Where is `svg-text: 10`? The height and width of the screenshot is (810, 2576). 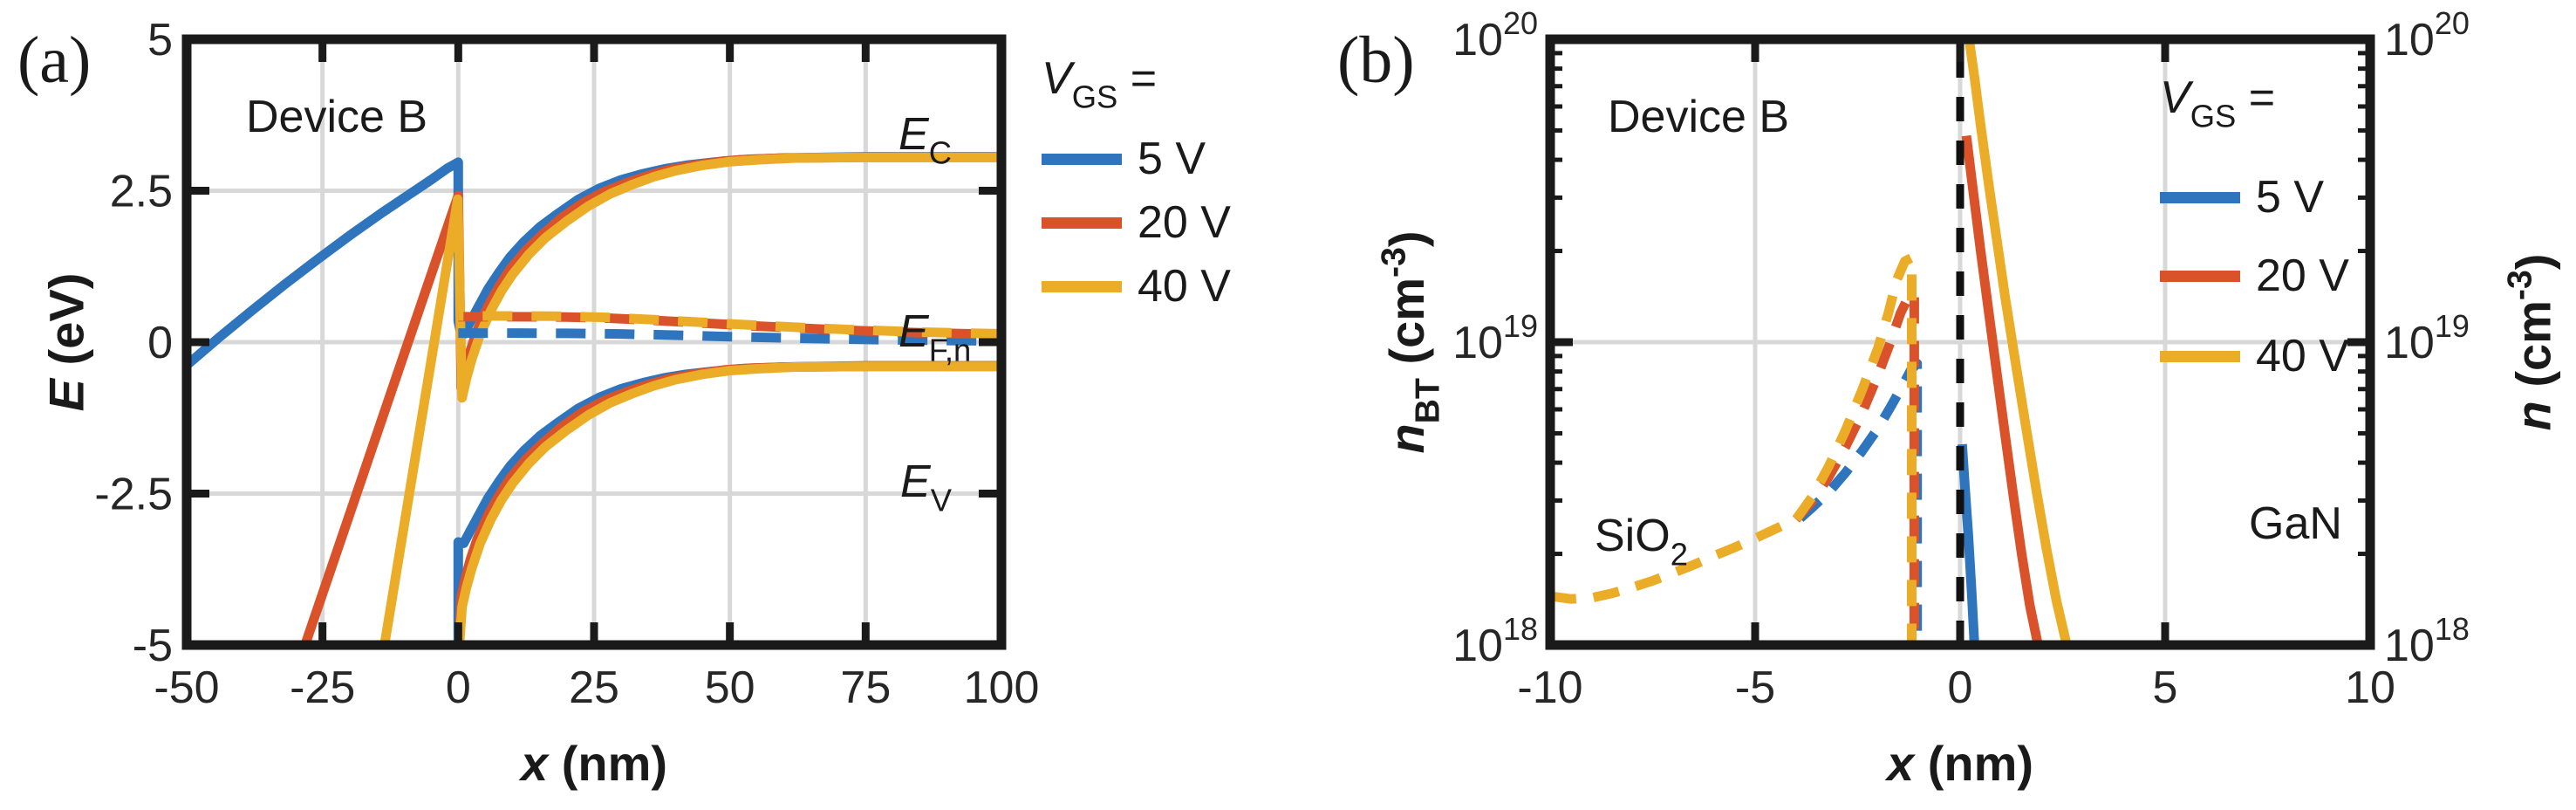
svg-text: 10 is located at coordinates (2370, 687).